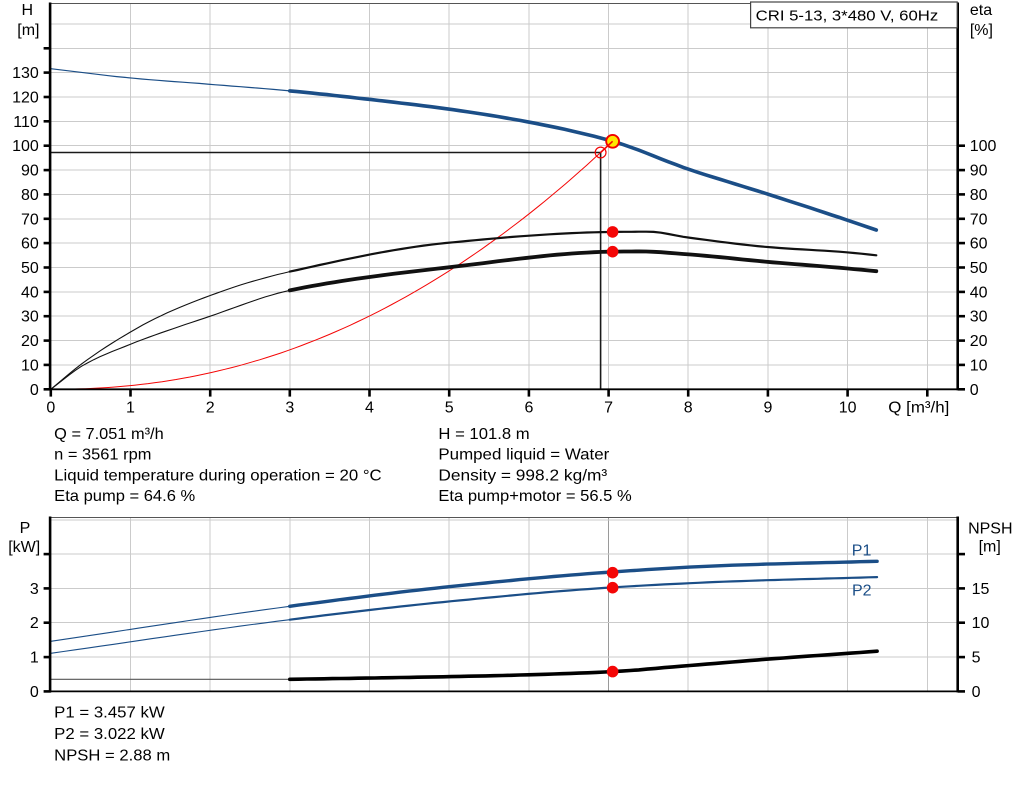 The height and width of the screenshot is (786, 1024). Describe the element at coordinates (109, 734) in the screenshot. I see `svg-text: P2 = 3.022 kW` at that location.